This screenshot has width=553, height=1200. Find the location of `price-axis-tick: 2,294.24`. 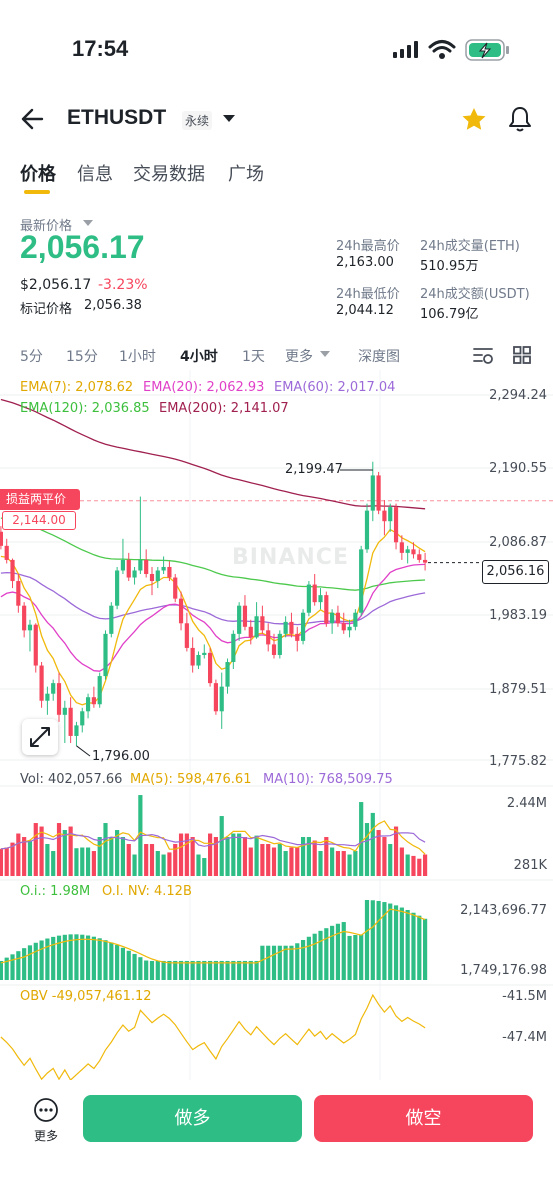

price-axis-tick: 2,294.24 is located at coordinates (518, 395).